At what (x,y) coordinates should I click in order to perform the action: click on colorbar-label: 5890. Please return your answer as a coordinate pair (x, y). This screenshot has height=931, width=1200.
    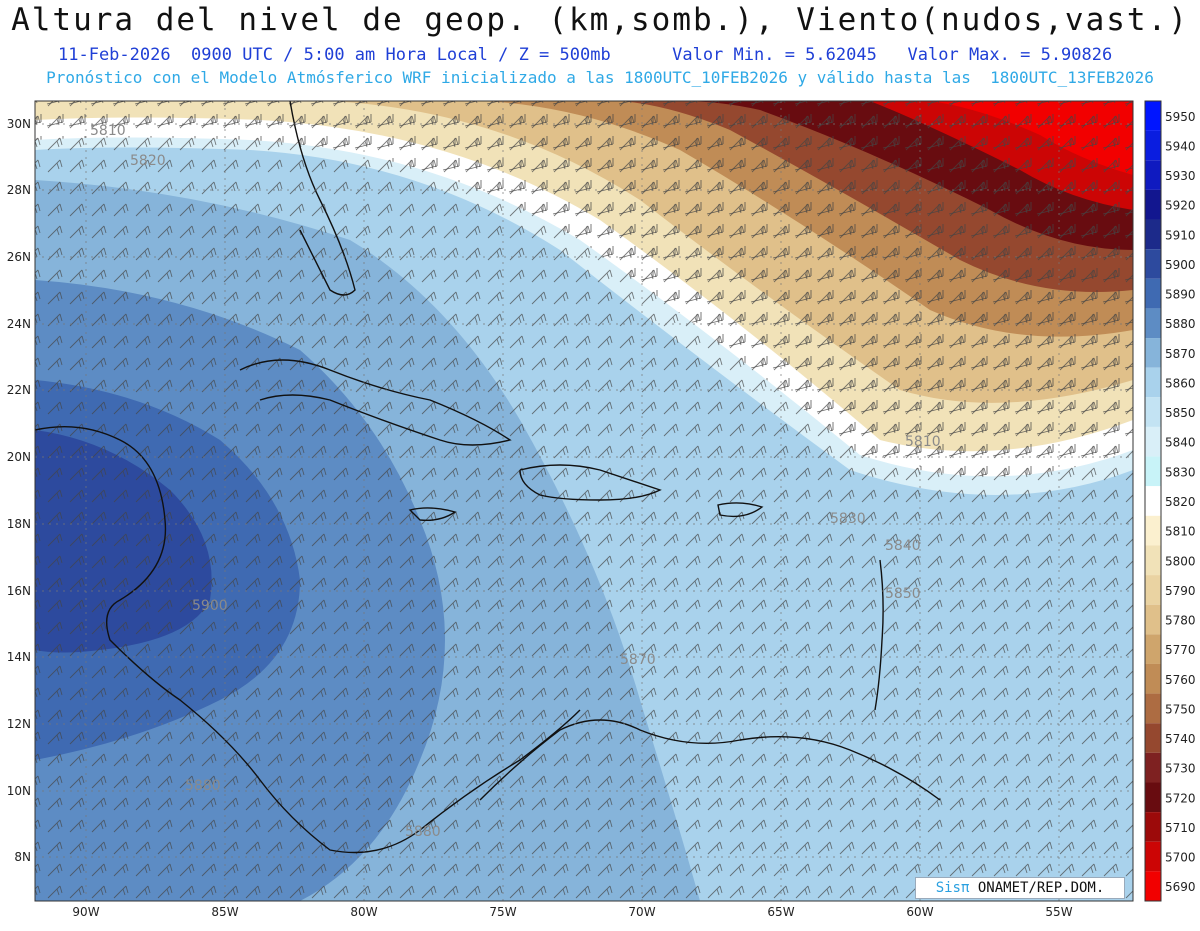
    Looking at the image, I should click on (1180, 295).